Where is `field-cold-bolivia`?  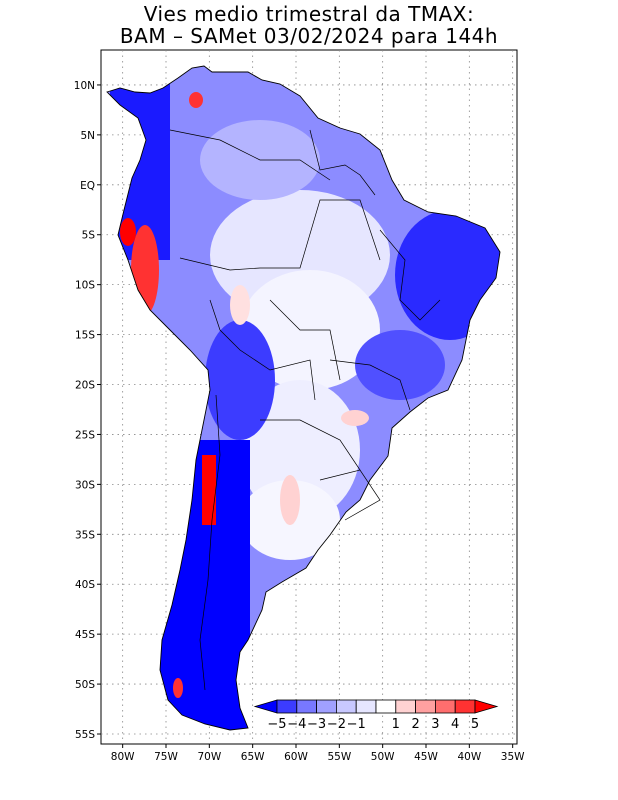
field-cold-bolivia is located at coordinates (240, 380).